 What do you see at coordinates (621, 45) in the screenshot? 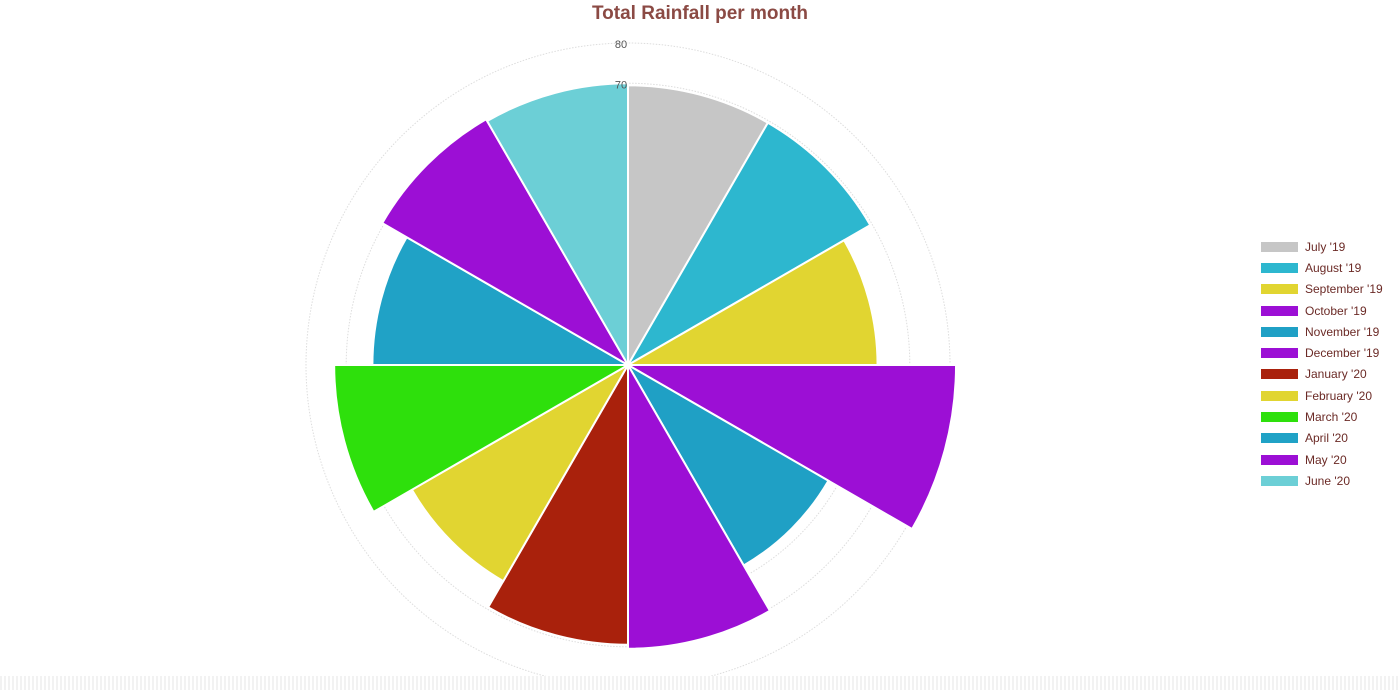
I see `tick-label-80: 80` at bounding box center [621, 45].